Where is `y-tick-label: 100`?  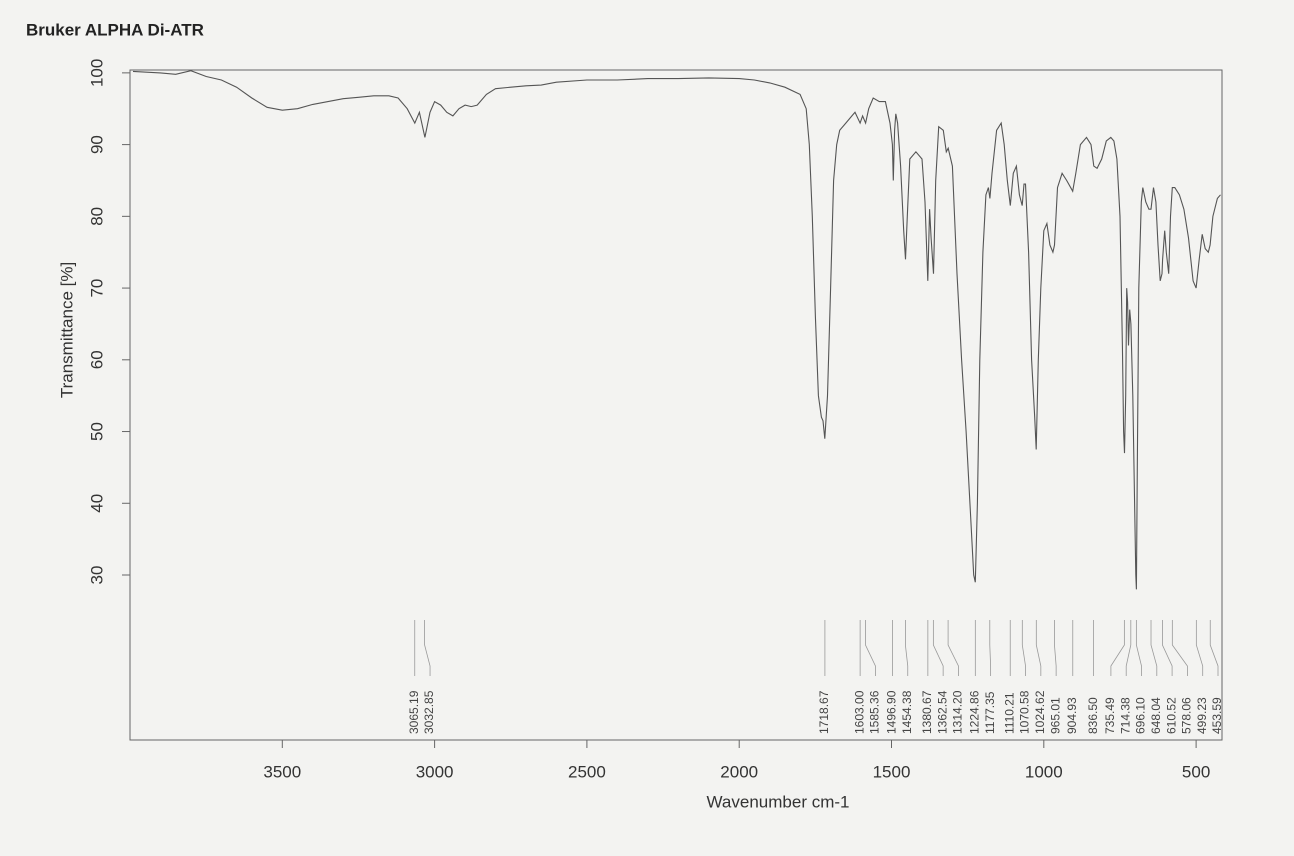
y-tick-label: 100 is located at coordinates (96, 73).